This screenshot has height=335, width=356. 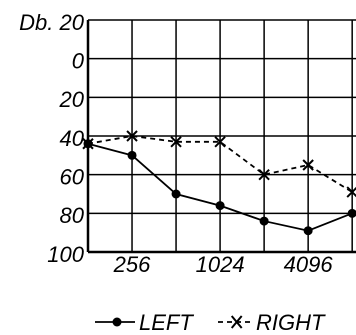 What do you see at coordinates (132, 264) in the screenshot?
I see `x-tick-label: 256` at bounding box center [132, 264].